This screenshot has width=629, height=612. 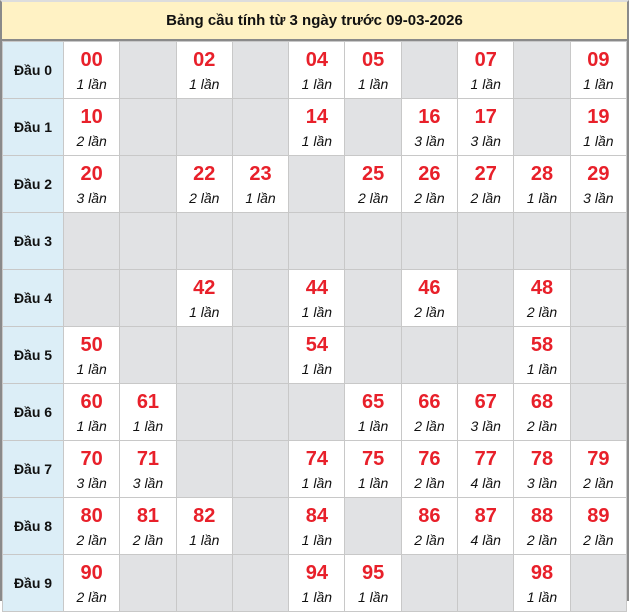 I want to click on loto-number: 60, so click(x=91, y=402).